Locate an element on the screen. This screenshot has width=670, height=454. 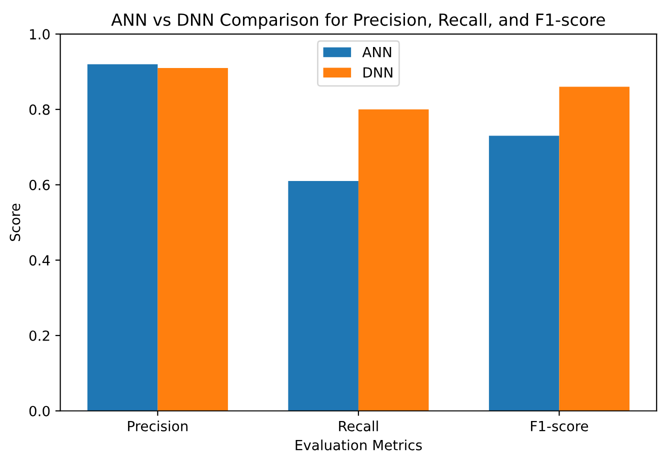
y-axis-title: Score is located at coordinates (15, 222).